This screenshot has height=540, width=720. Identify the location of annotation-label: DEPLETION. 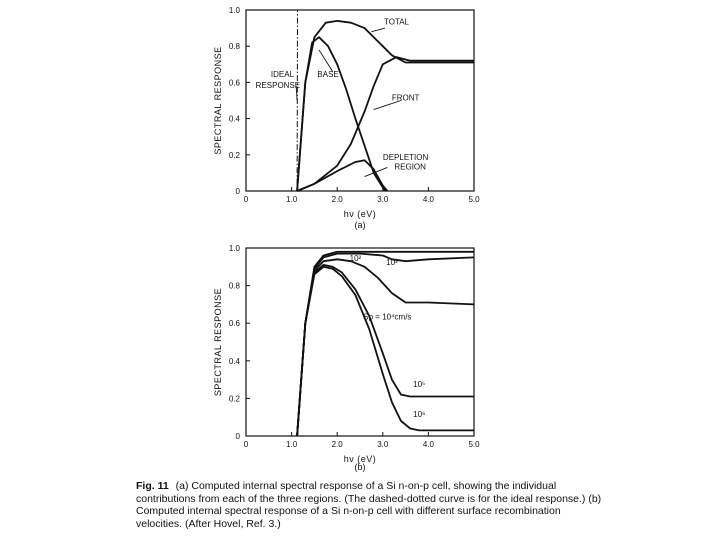
(406, 157).